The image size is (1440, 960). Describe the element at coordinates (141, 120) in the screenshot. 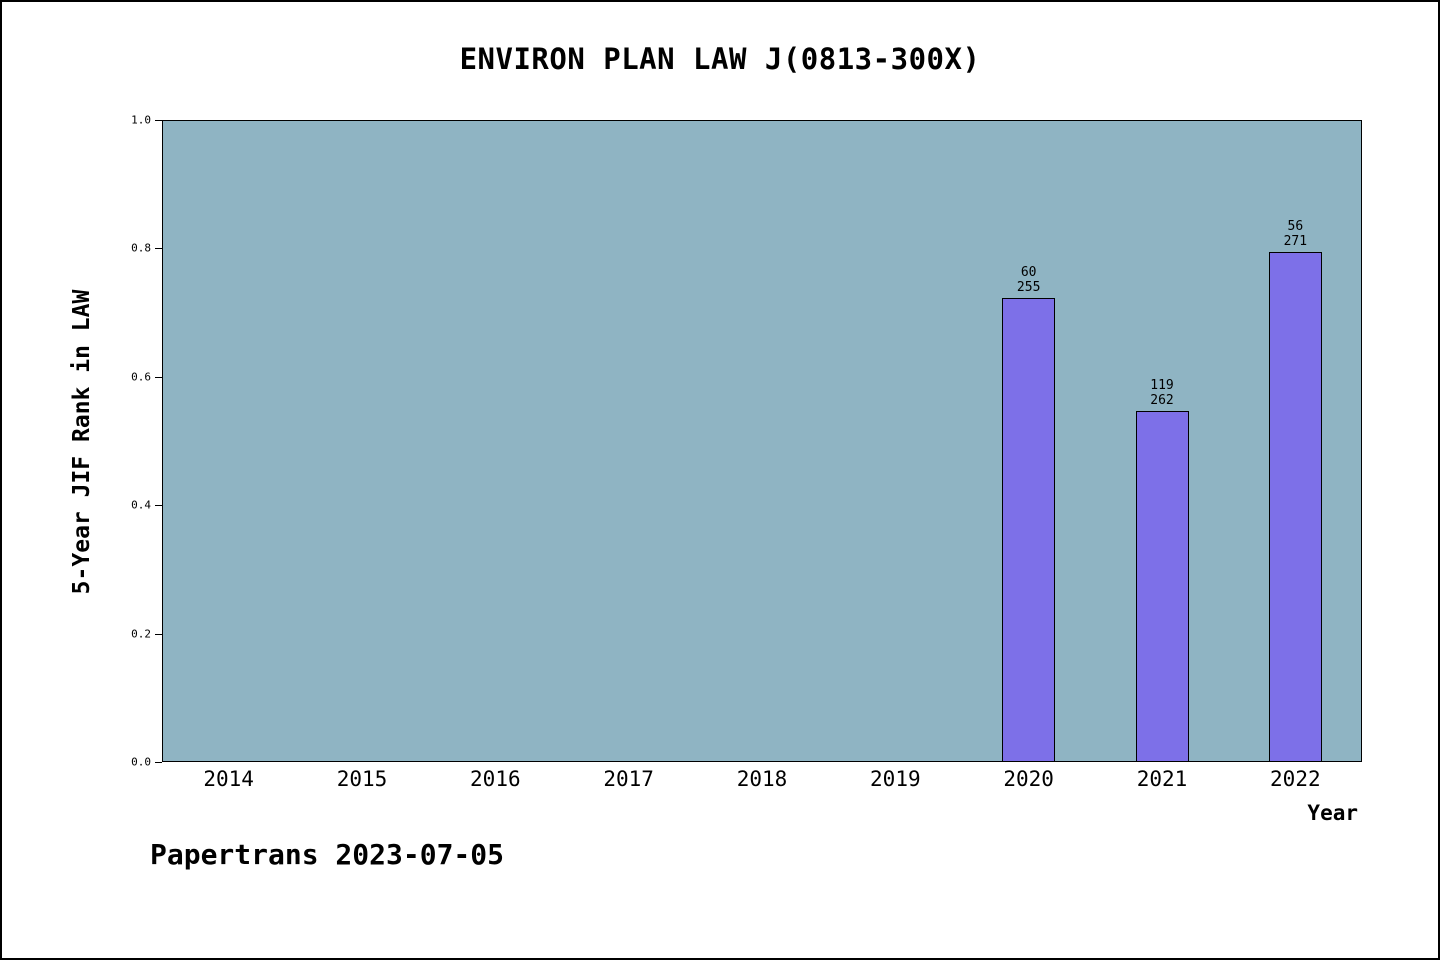

I see `y-tick-label: 1.0` at that location.